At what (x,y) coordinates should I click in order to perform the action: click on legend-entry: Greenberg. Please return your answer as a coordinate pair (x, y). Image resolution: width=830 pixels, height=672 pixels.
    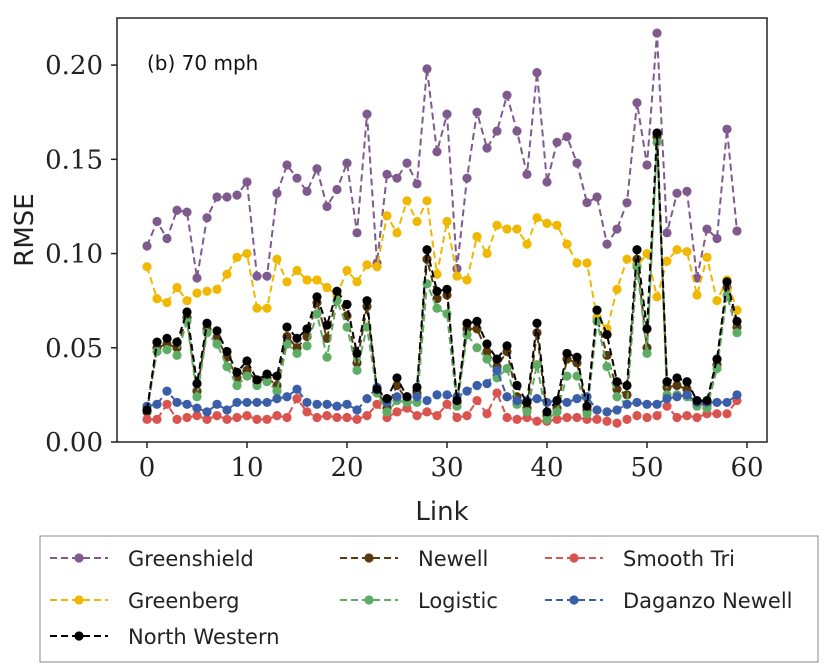
    Looking at the image, I should click on (144, 601).